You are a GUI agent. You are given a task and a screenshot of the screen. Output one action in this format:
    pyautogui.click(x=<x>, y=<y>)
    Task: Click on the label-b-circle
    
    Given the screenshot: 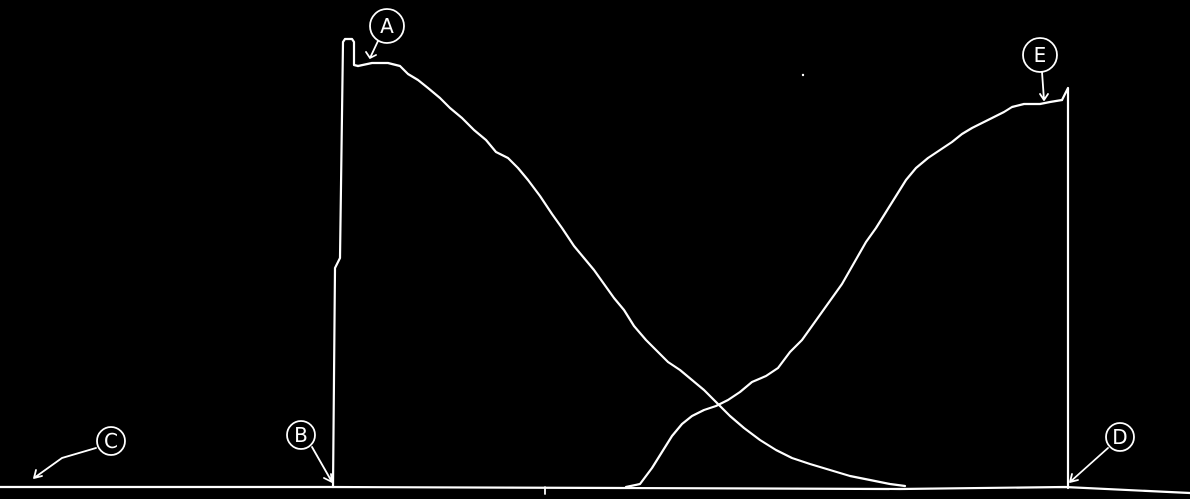 What is the action you would take?
    pyautogui.click(x=301, y=435)
    